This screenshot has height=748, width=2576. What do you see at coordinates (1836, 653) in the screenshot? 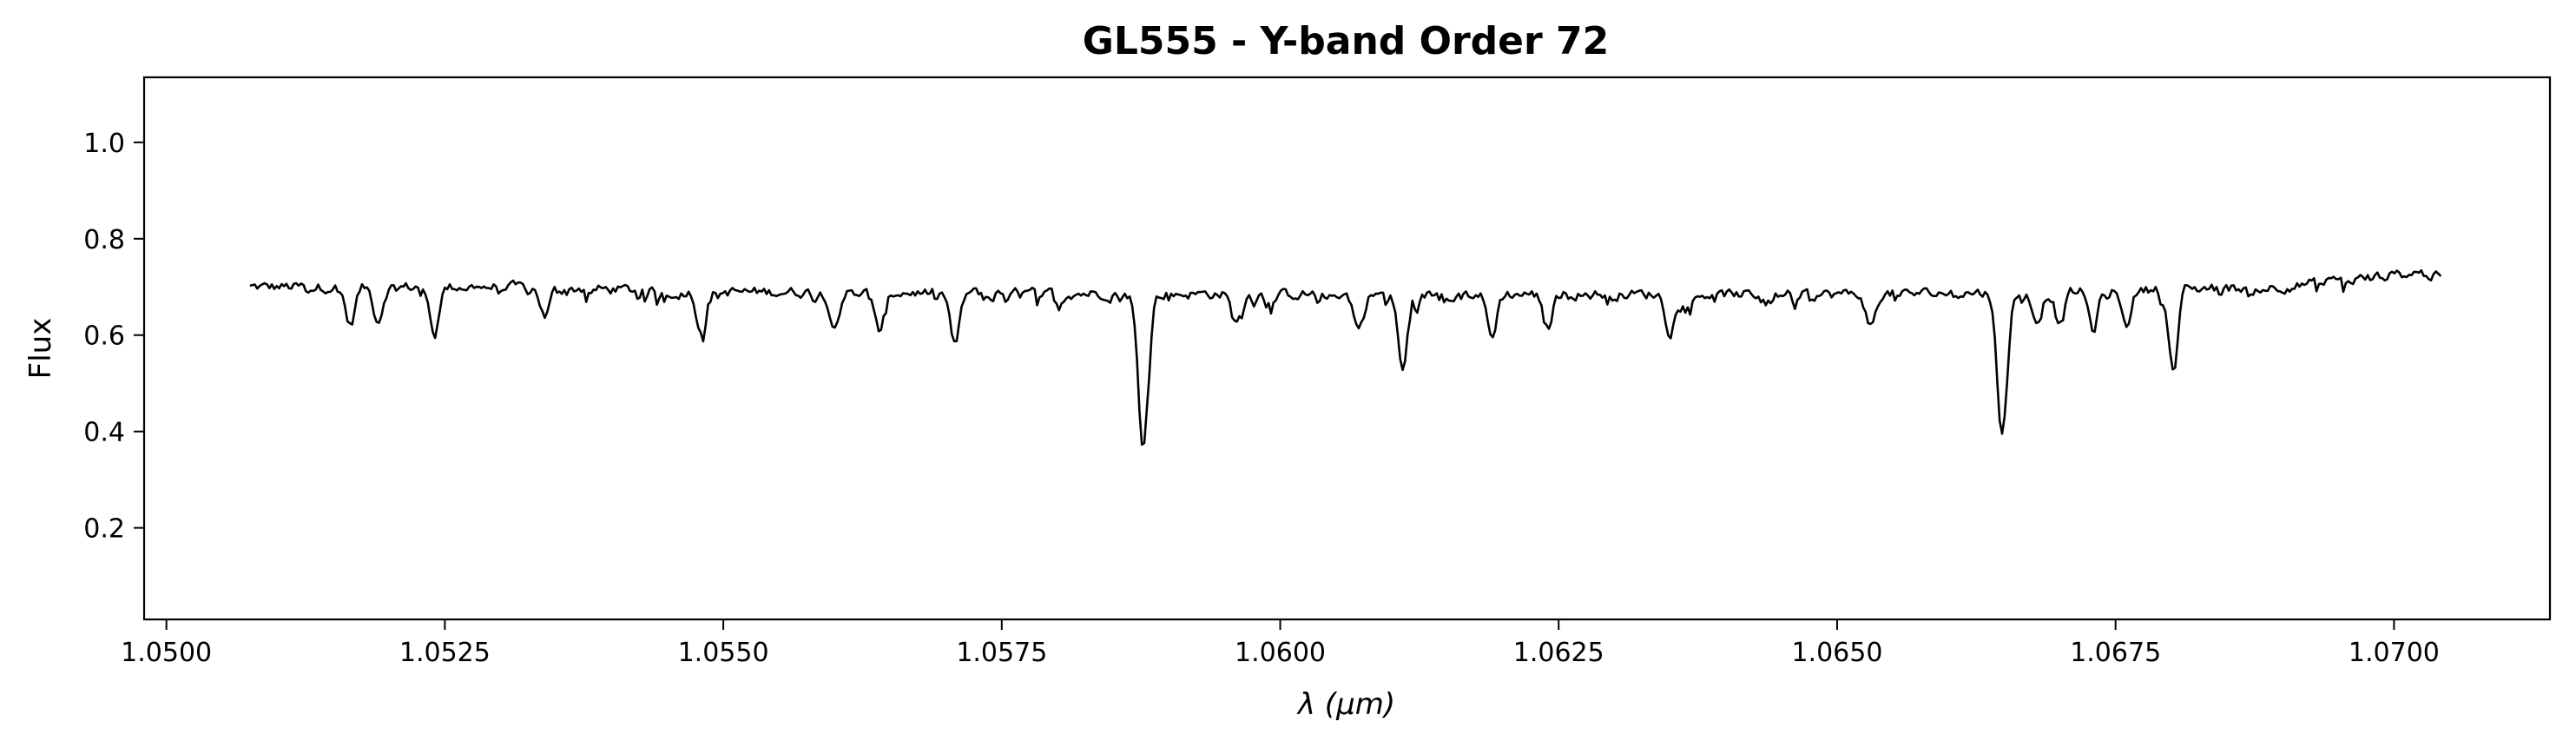
I see `x-tick-label: 1.0650` at bounding box center [1836, 653].